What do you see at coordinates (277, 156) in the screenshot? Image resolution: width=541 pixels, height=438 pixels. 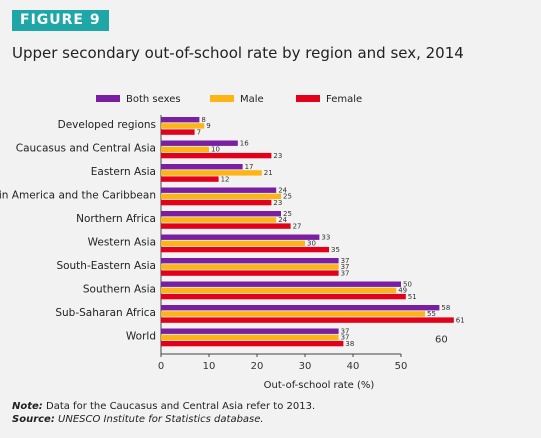 I see `value-label-1-2: 23` at bounding box center [277, 156].